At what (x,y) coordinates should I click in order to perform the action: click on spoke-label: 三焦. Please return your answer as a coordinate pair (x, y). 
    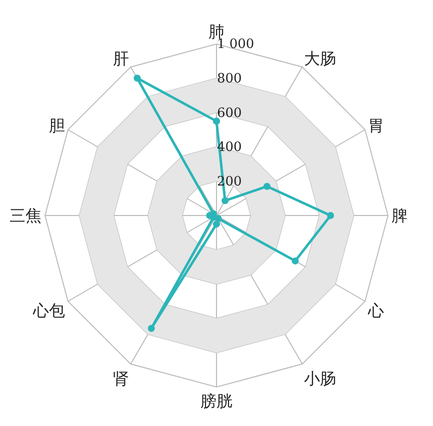
    Looking at the image, I should click on (25, 216).